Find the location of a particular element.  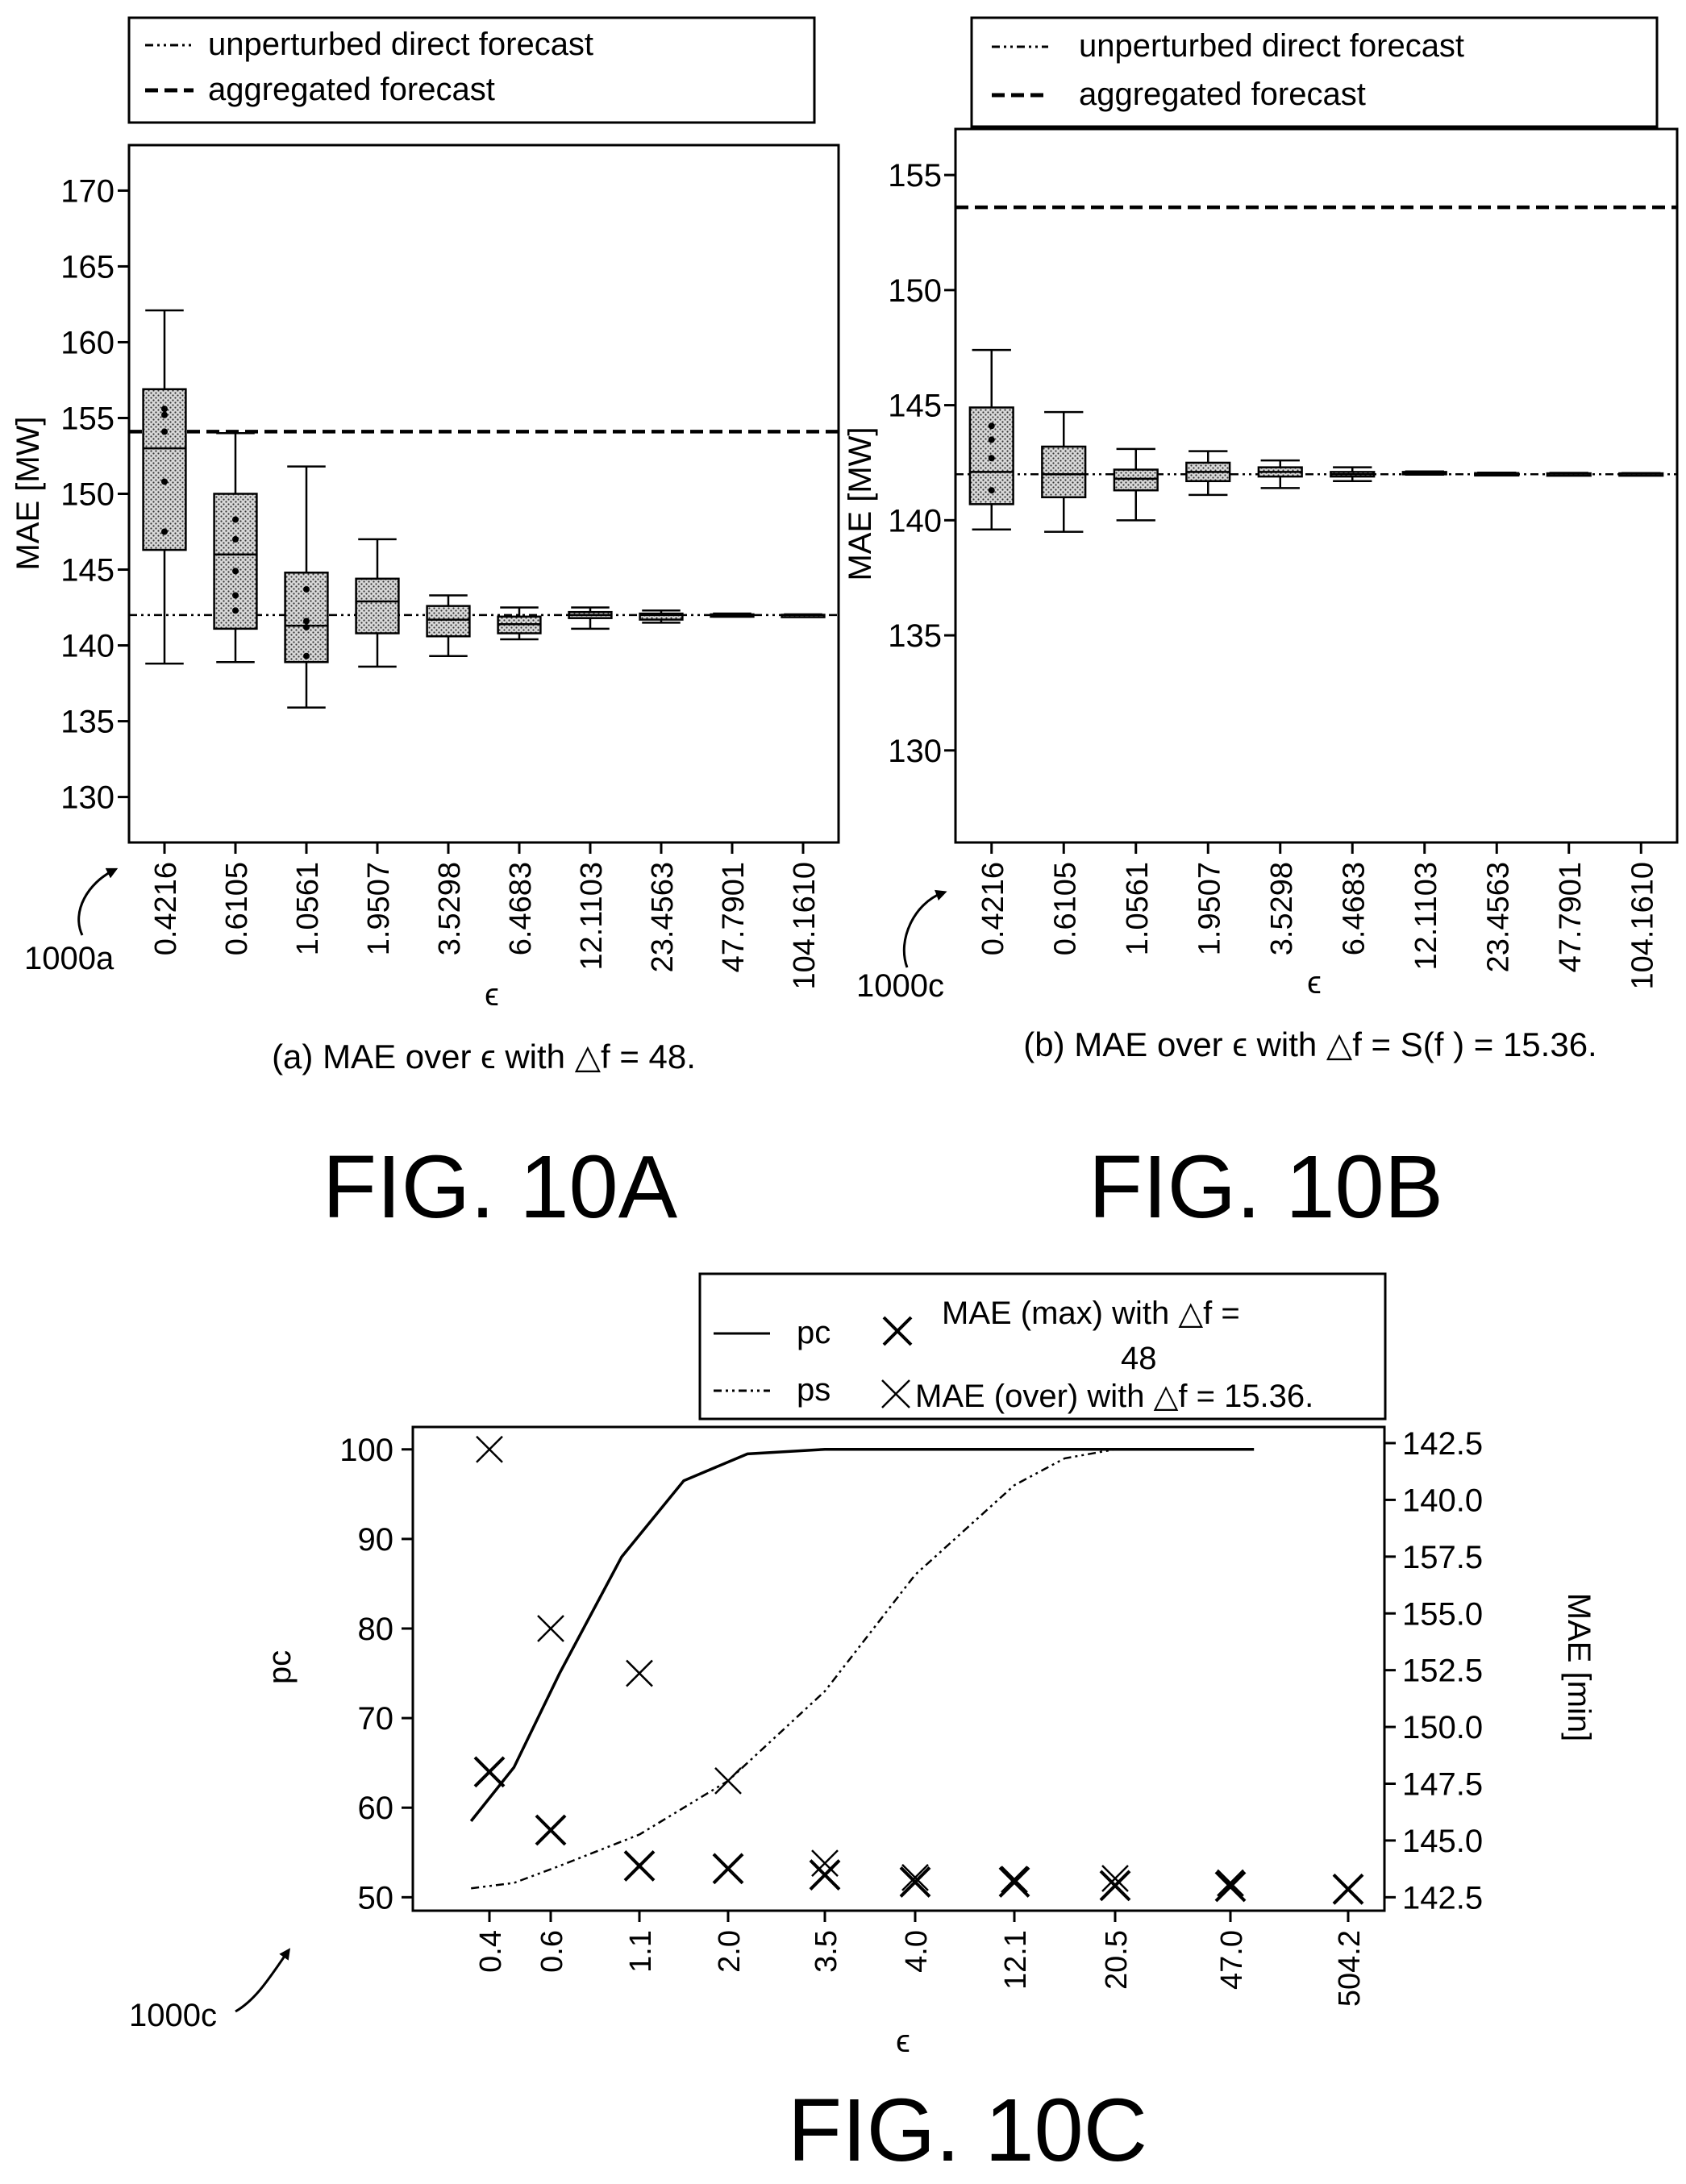

x-tick-label-b: 3.5298 is located at coordinates (1282, 908).